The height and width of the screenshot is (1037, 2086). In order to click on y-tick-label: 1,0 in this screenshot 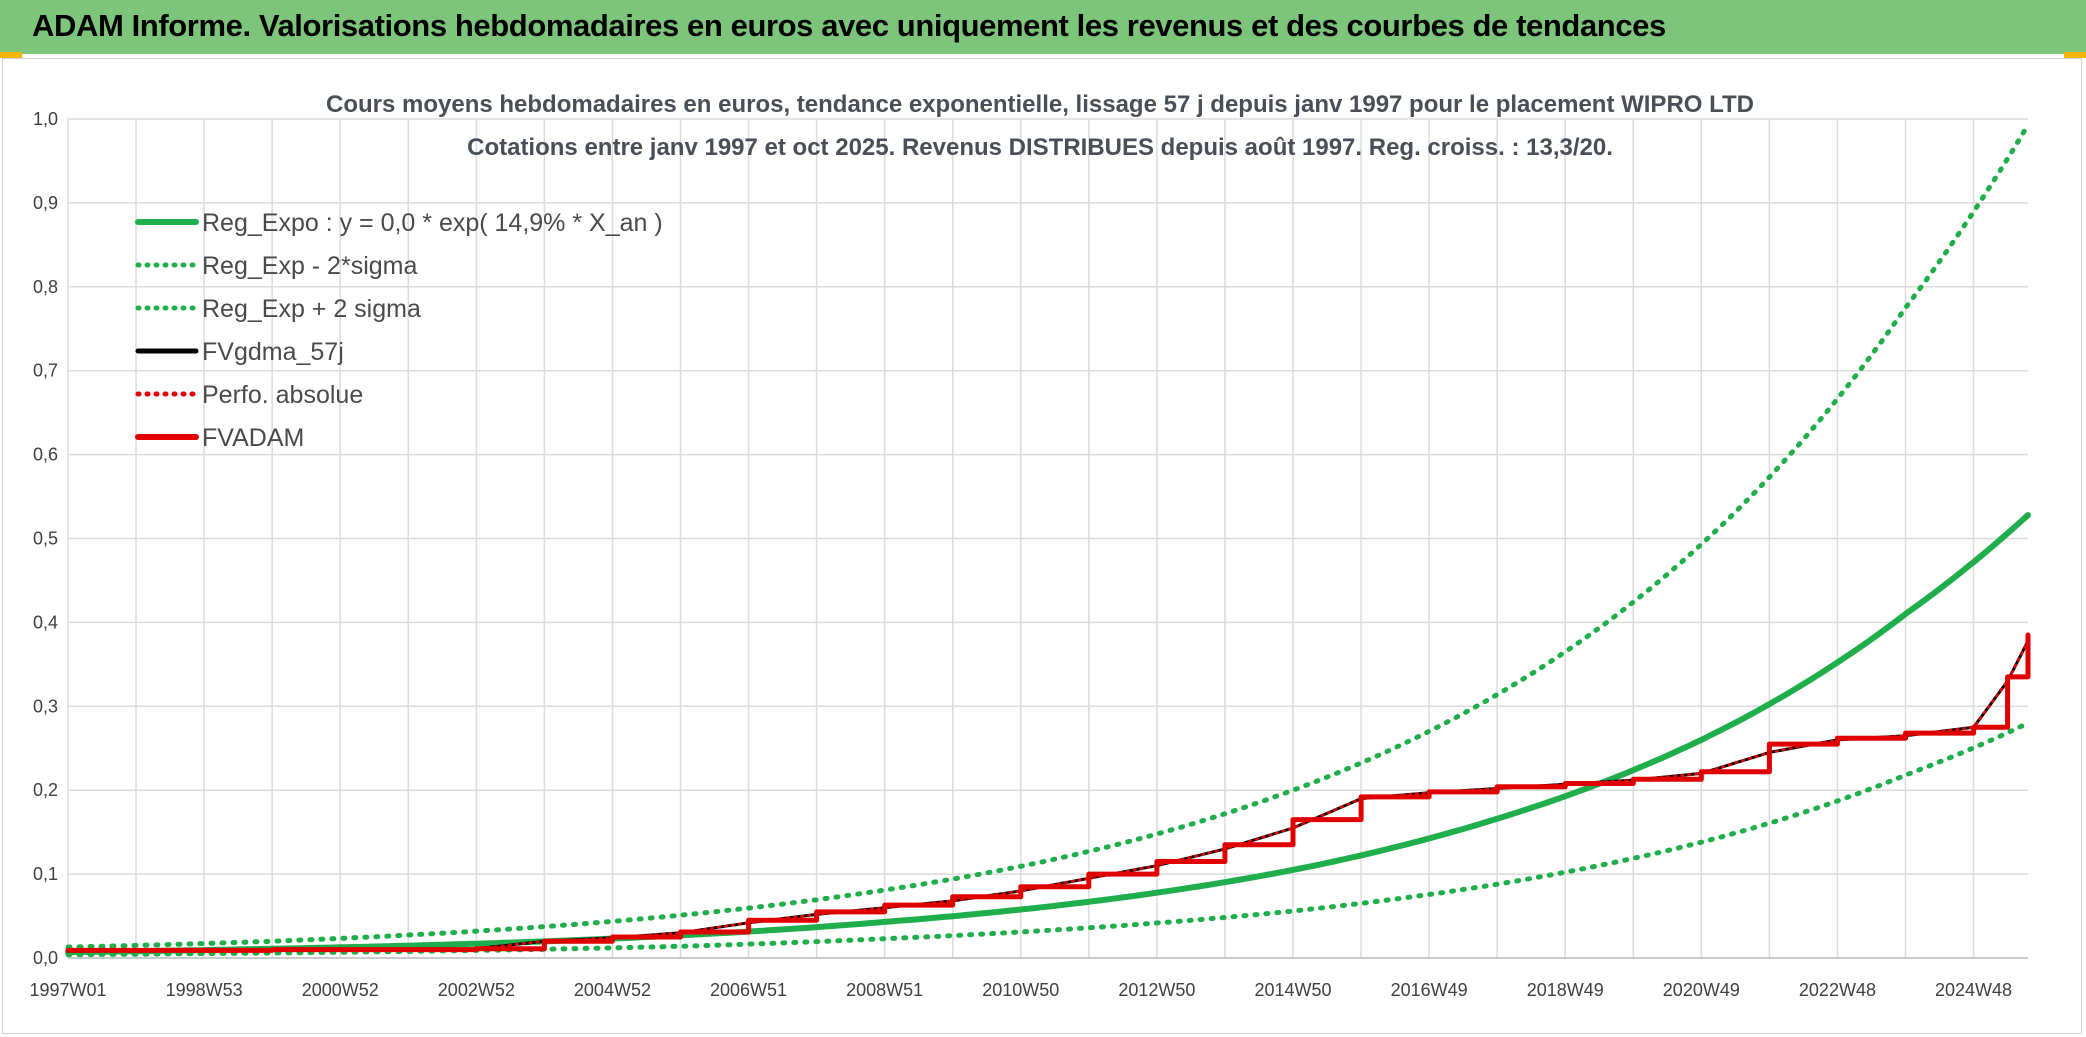, I will do `click(45, 119)`.